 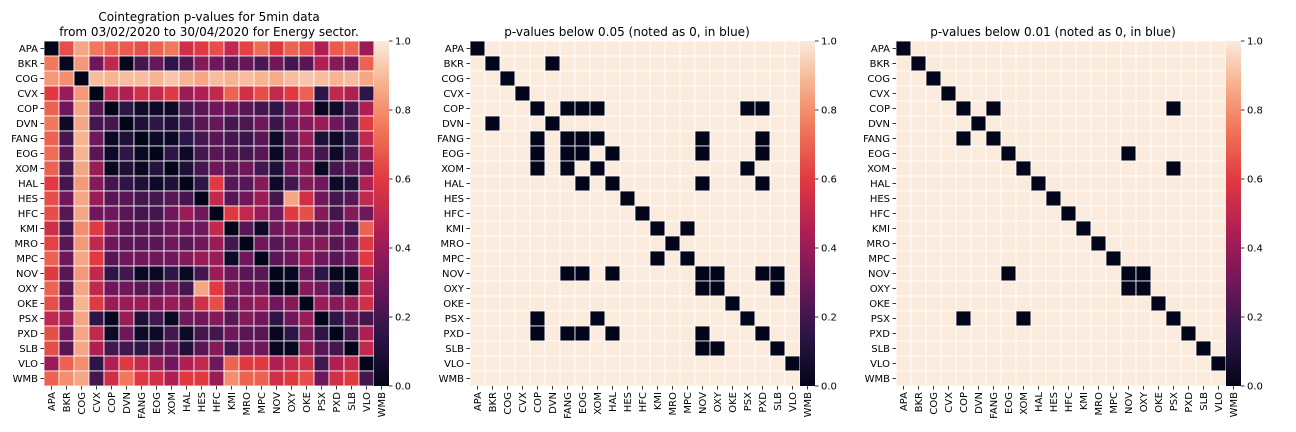 What do you see at coordinates (232, 401) in the screenshot?
I see `x-tick-label: KMI` at bounding box center [232, 401].